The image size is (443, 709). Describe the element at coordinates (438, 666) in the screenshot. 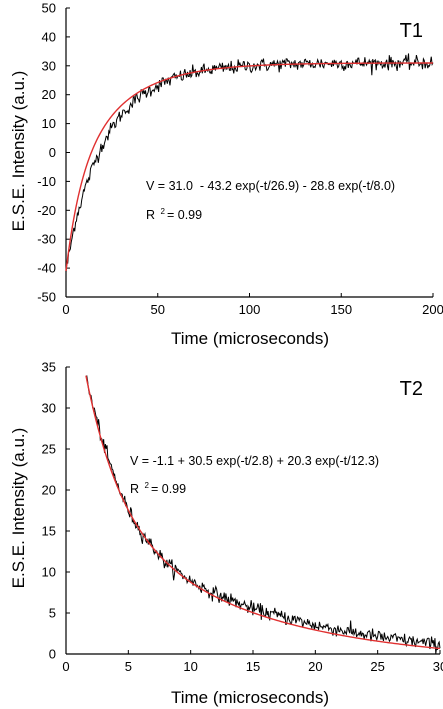

I see `chart-t2-x-tick-label: 30` at that location.